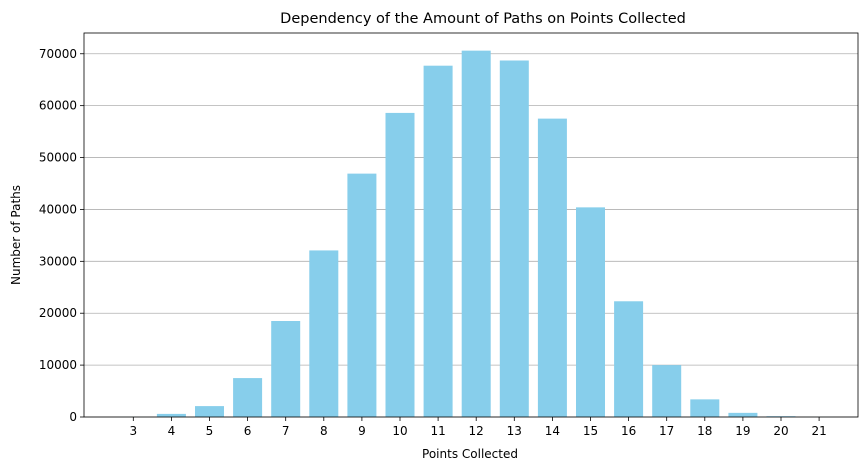  I want to click on x-tick-label: 20, so click(780, 431).